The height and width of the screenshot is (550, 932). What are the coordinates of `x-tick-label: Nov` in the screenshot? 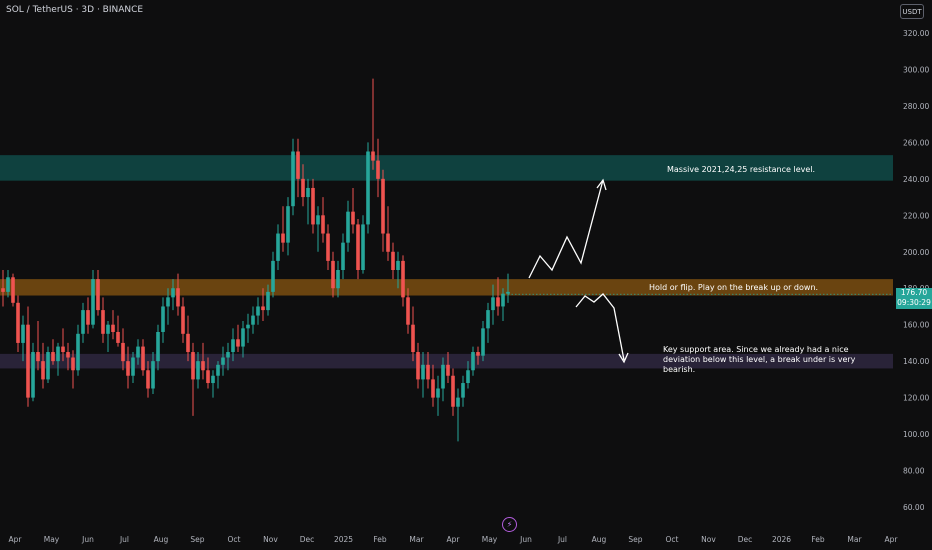 It's located at (270, 539).